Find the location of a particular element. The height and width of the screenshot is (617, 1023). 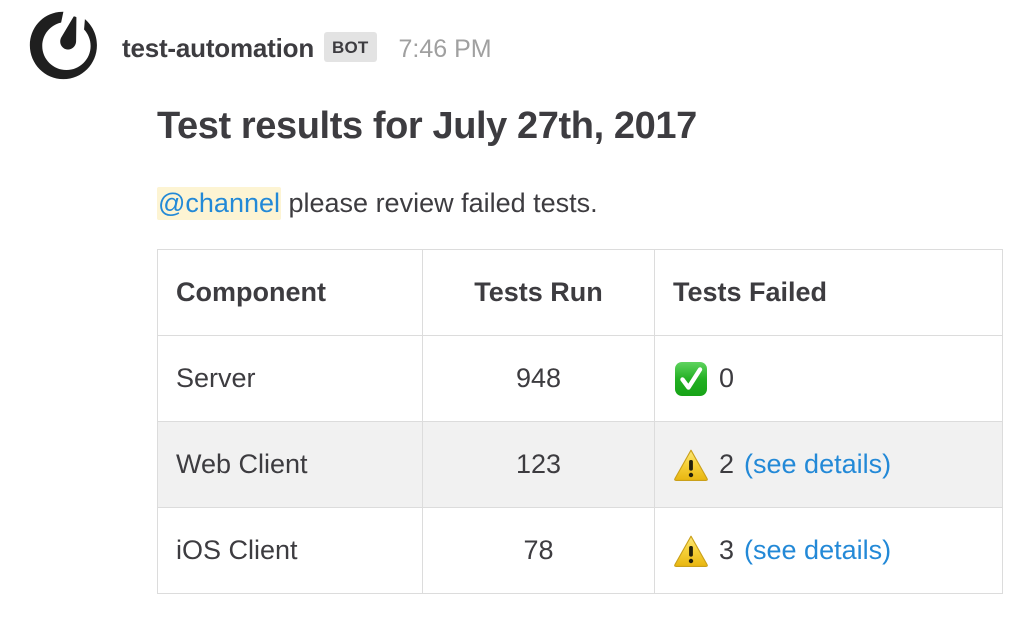

cell-component: Server is located at coordinates (290, 379).